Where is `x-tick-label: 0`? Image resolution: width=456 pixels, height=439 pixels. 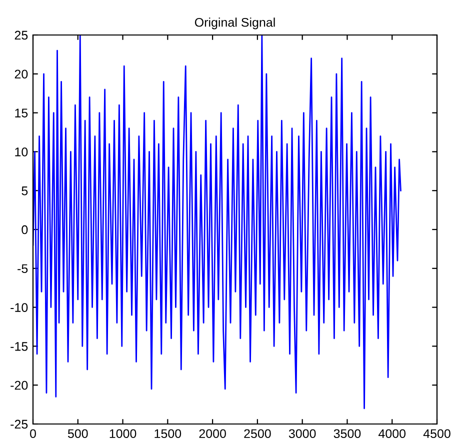 x-tick-label: 0 is located at coordinates (33, 433).